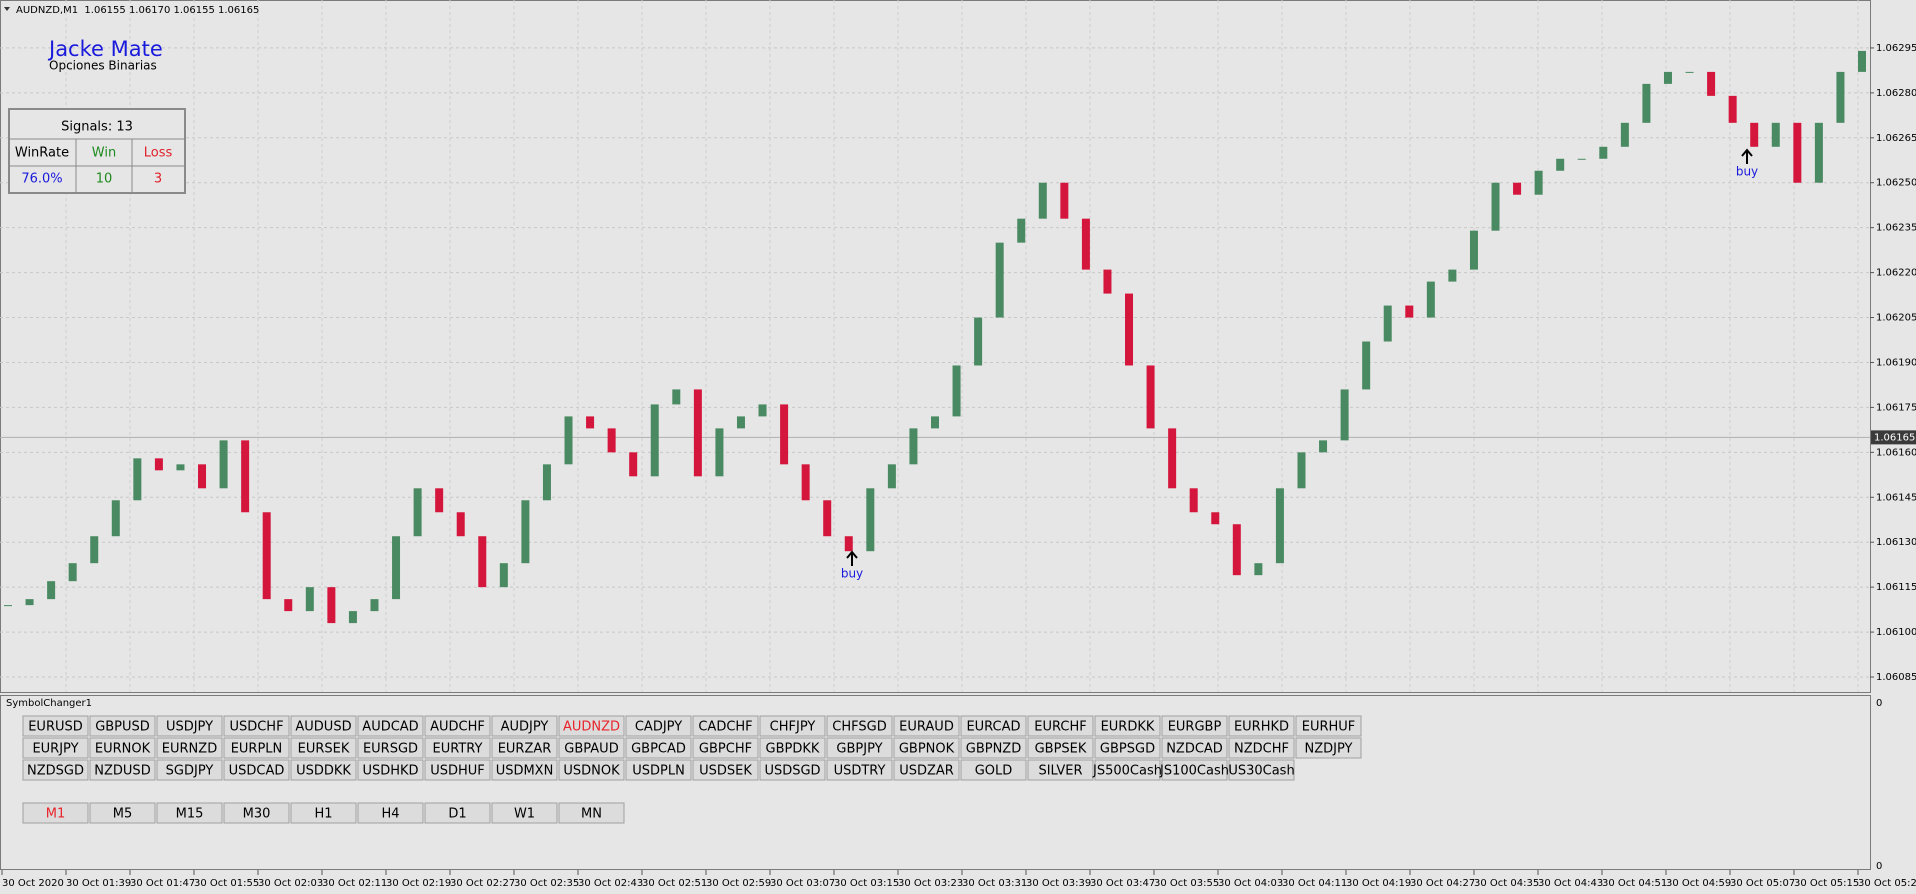 The image size is (1916, 894). I want to click on button-label: USDMXN, so click(525, 771).